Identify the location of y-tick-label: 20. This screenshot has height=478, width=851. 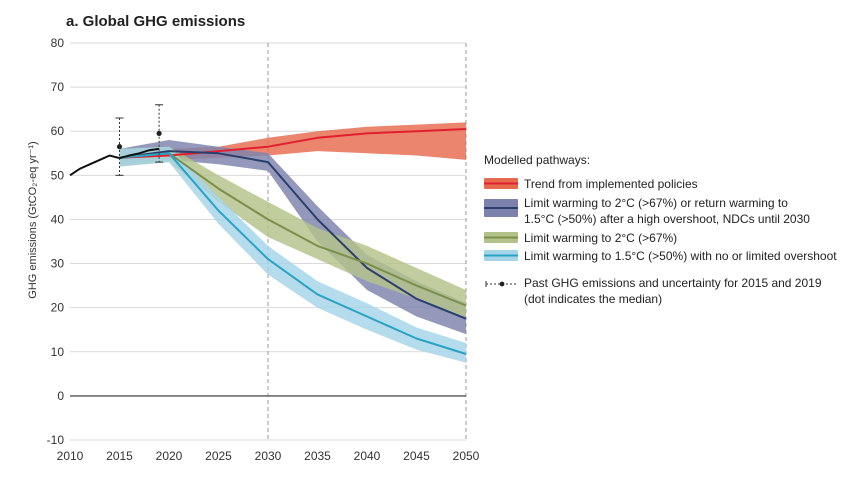
(58, 308).